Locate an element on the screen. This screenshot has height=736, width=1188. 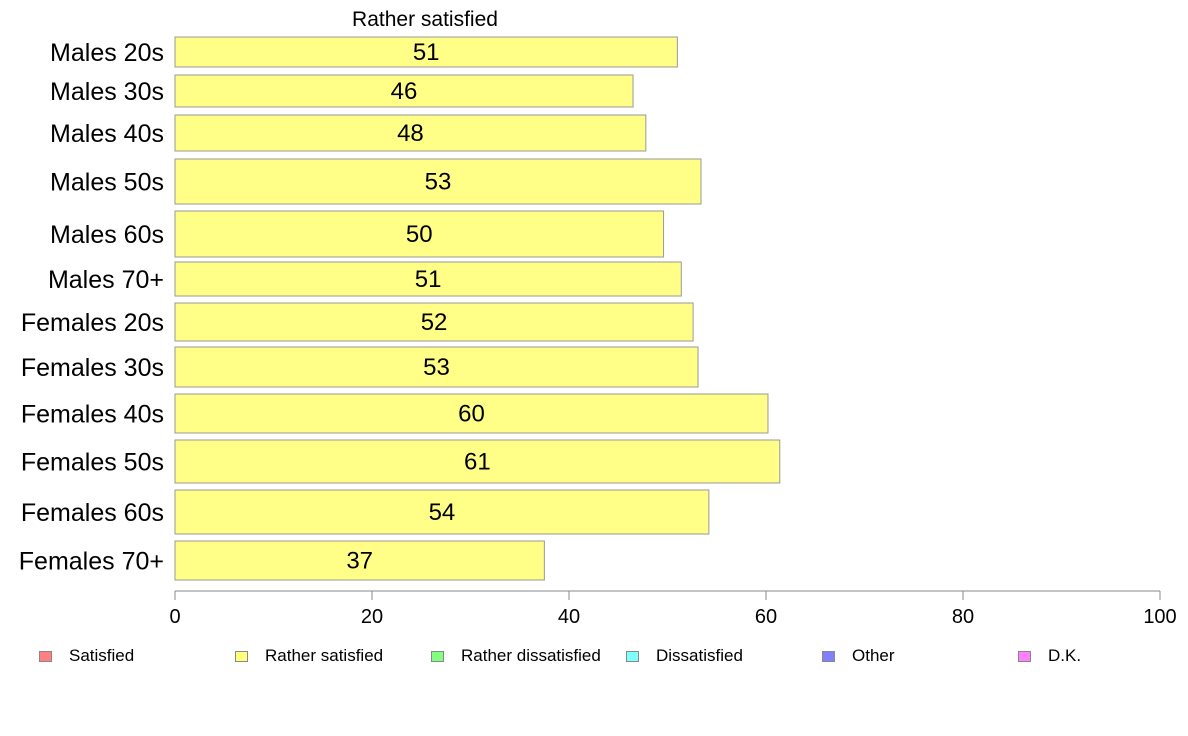
x-tick-label: 0 is located at coordinates (174, 617).